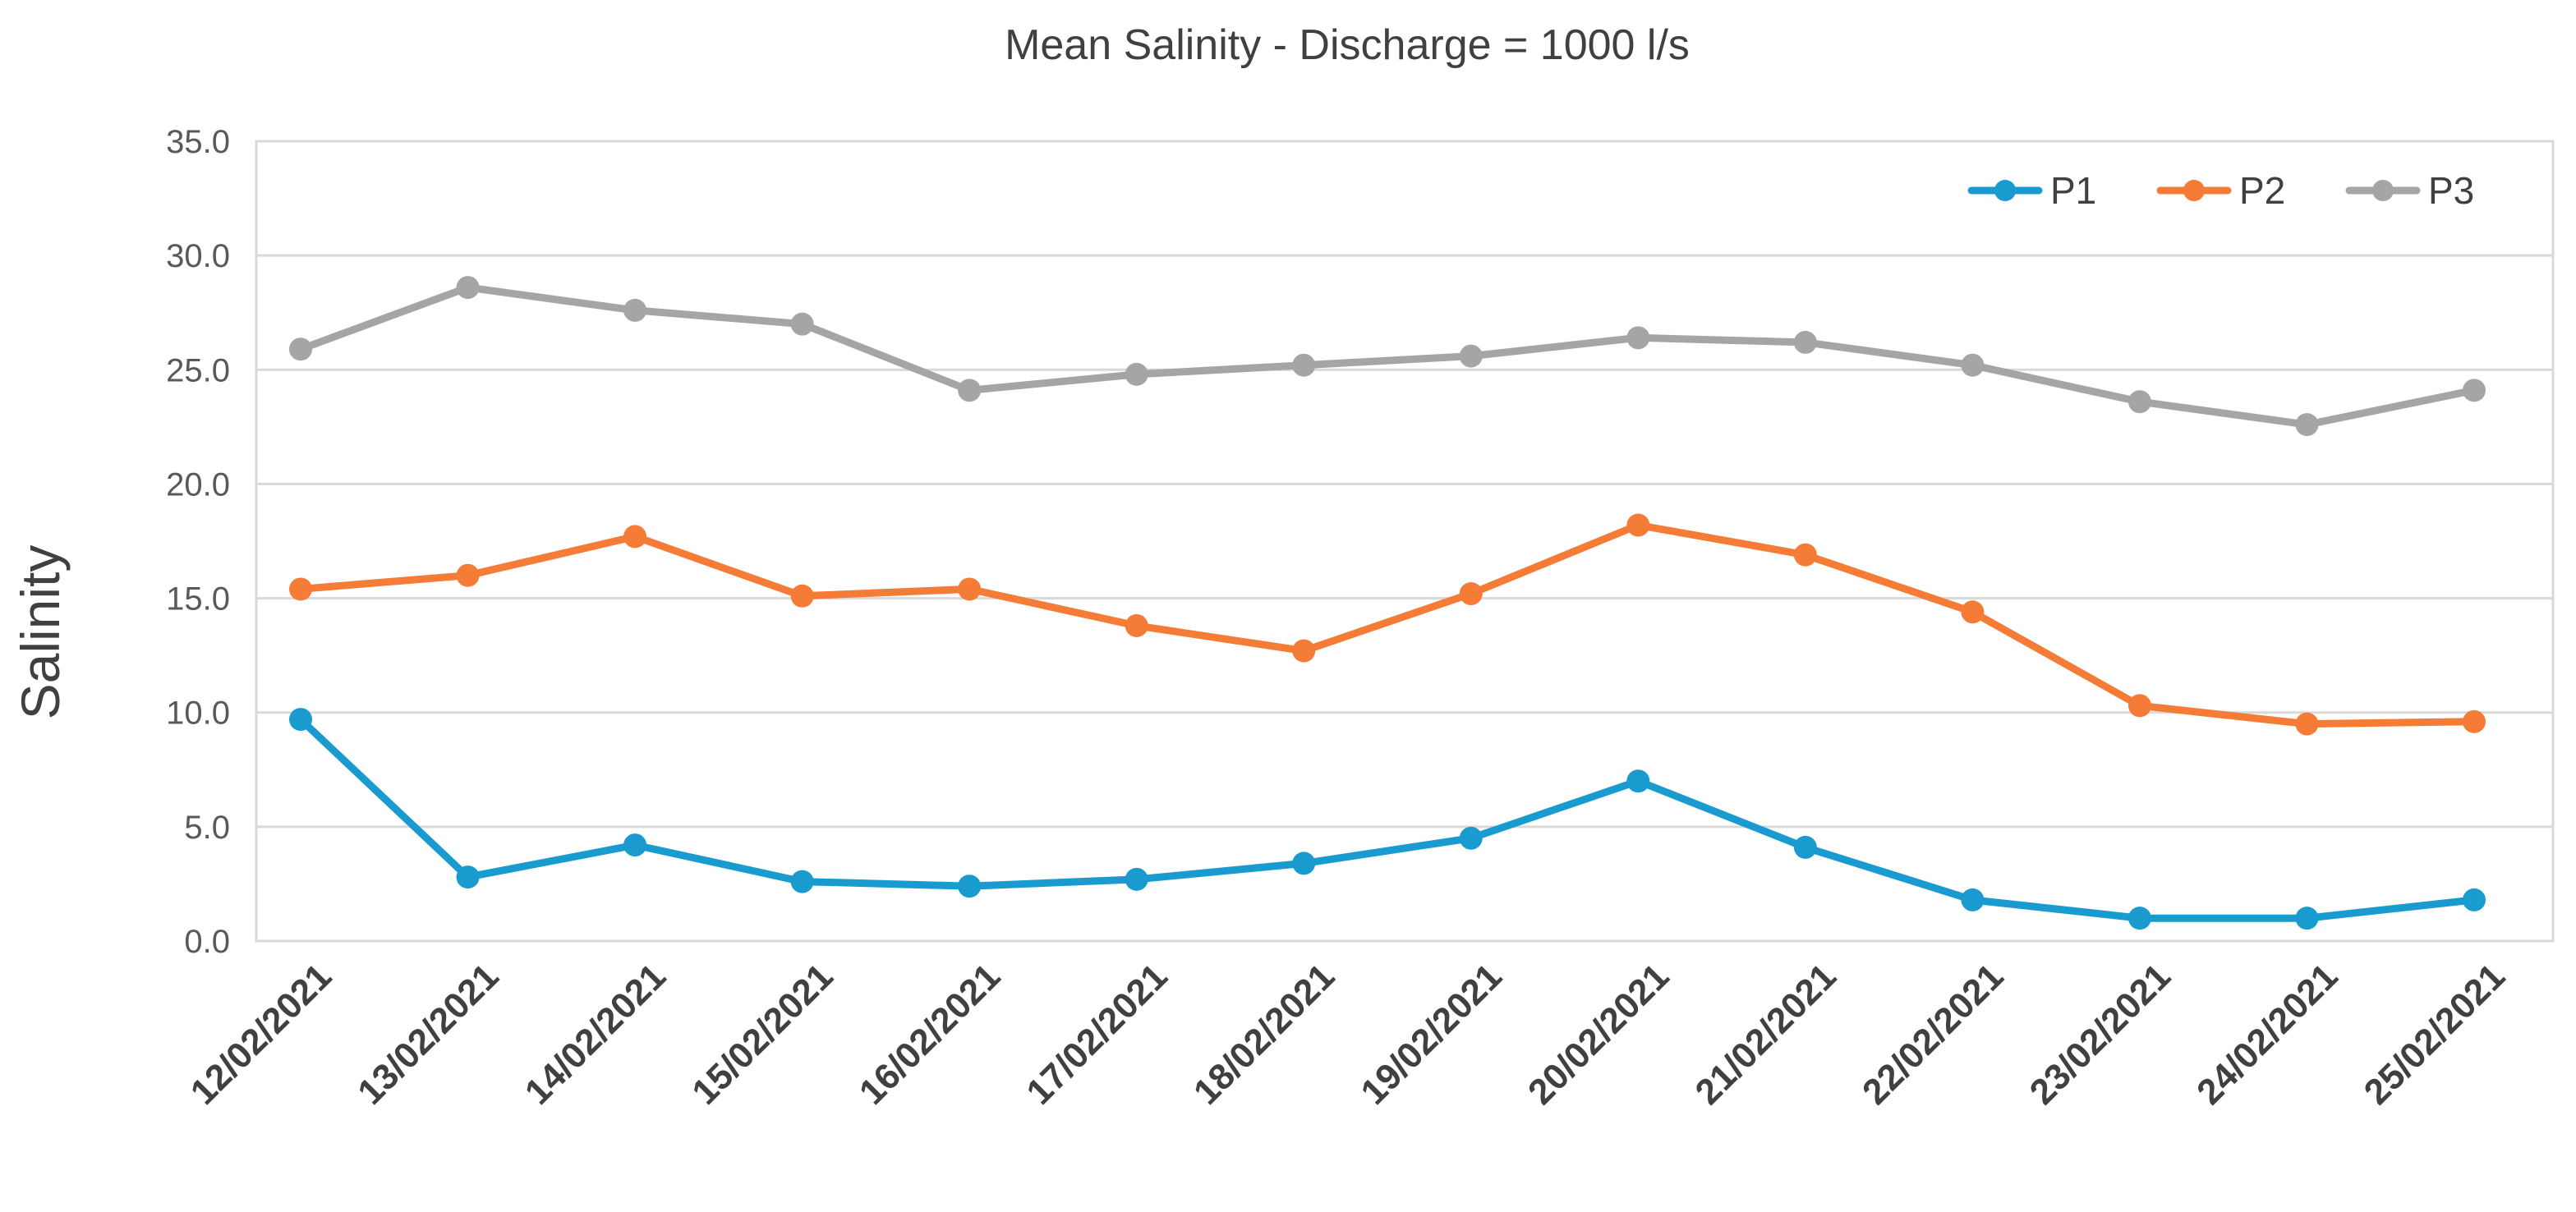 The height and width of the screenshot is (1212, 2576). I want to click on legend-label-p2: P2, so click(2262, 190).